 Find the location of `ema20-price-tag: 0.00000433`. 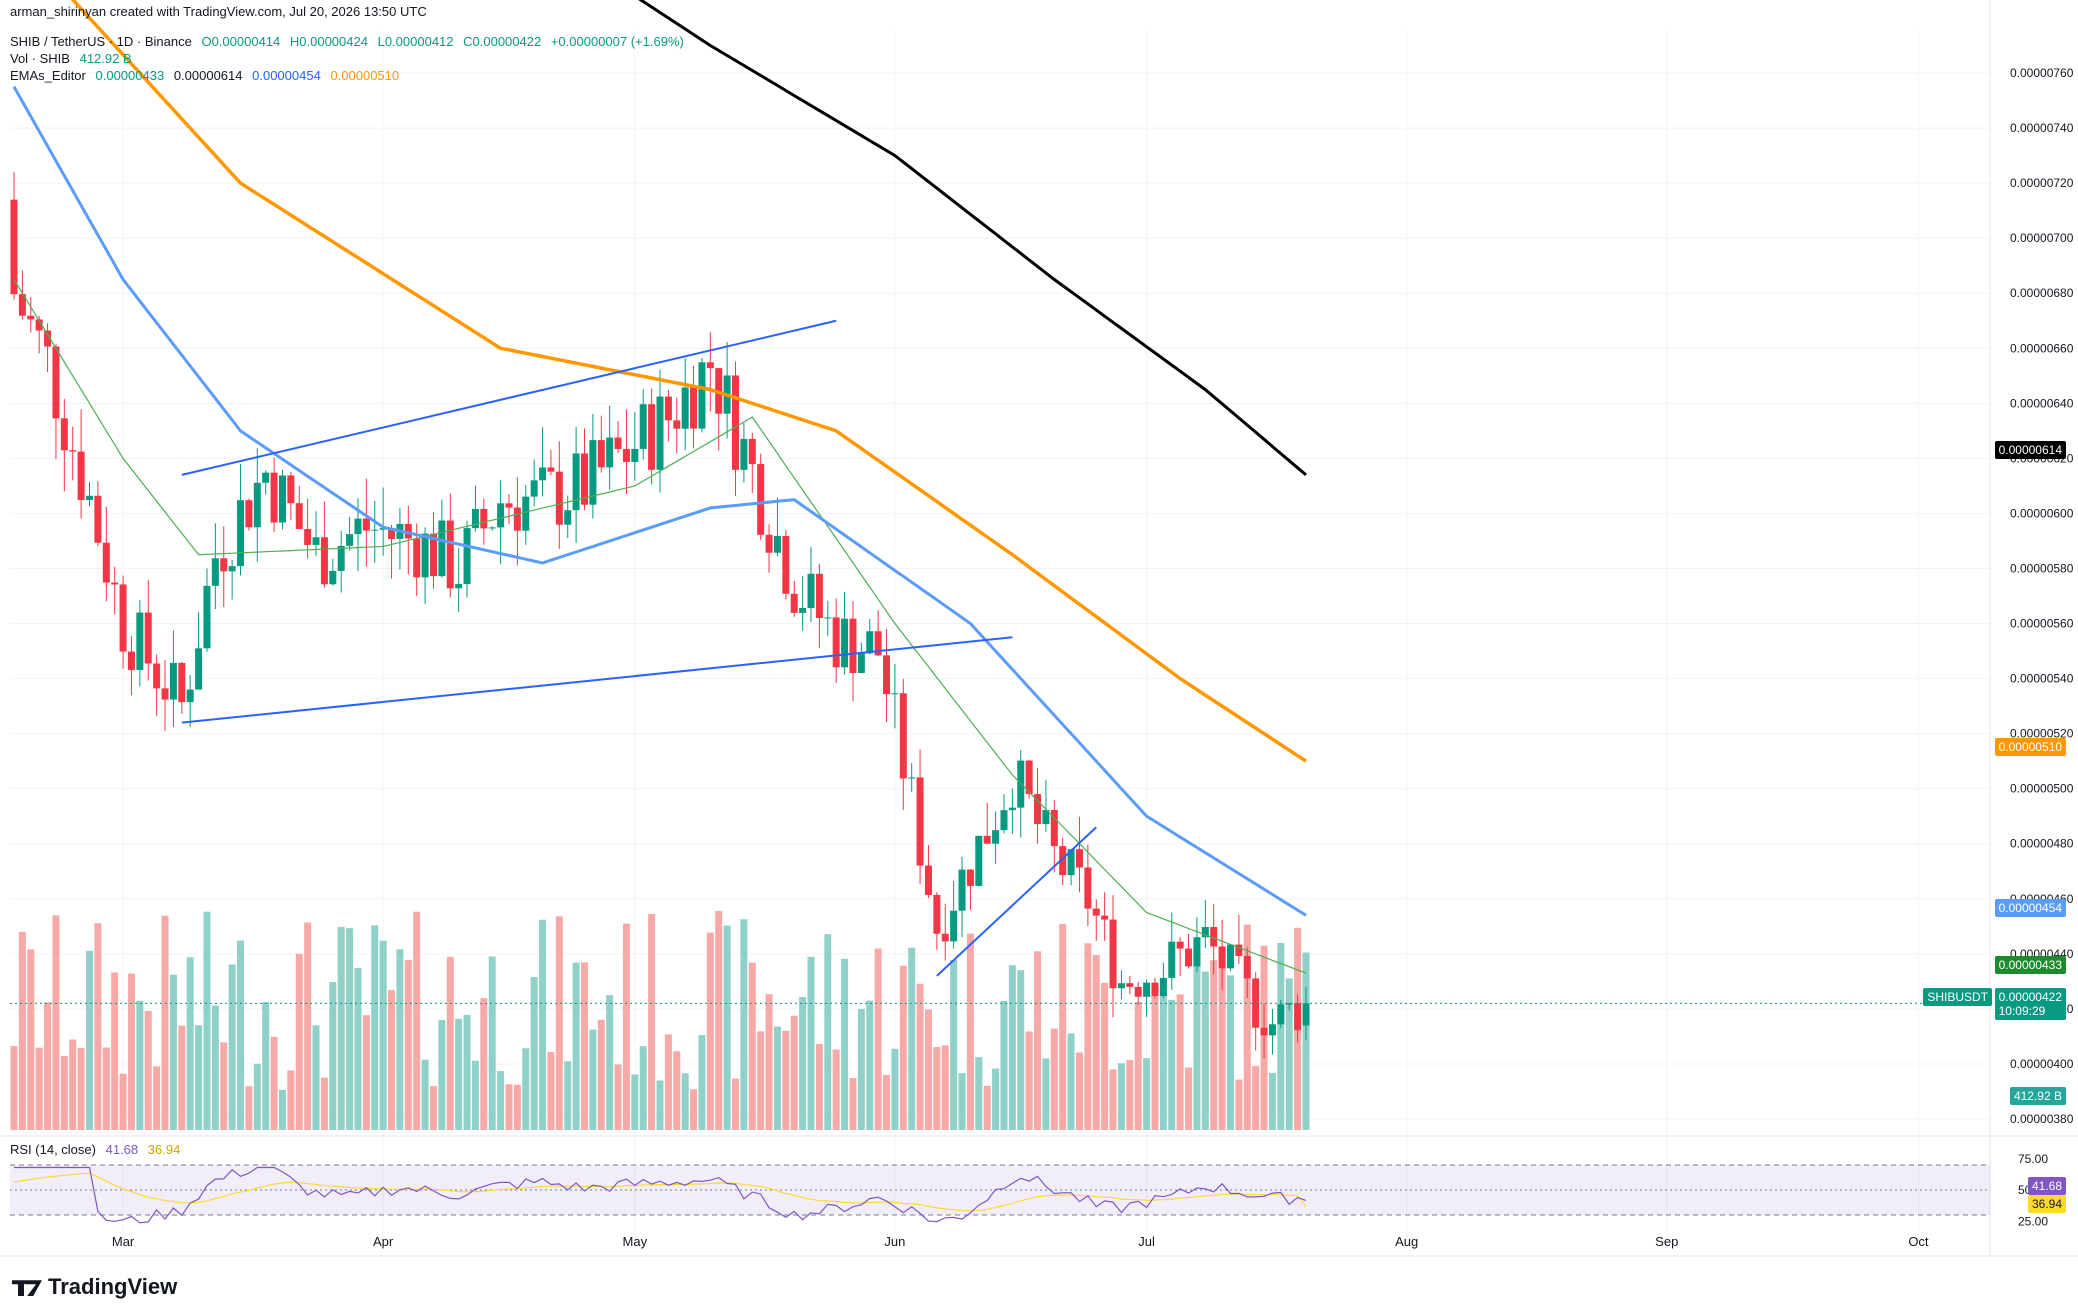

ema20-price-tag: 0.00000433 is located at coordinates (2030, 965).